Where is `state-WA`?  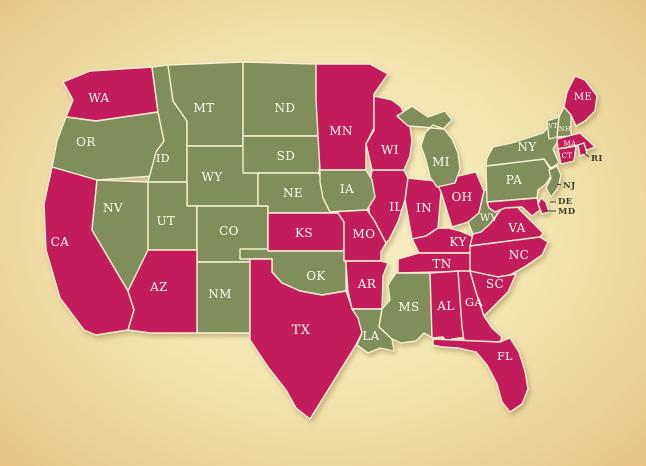 state-WA is located at coordinates (110, 94).